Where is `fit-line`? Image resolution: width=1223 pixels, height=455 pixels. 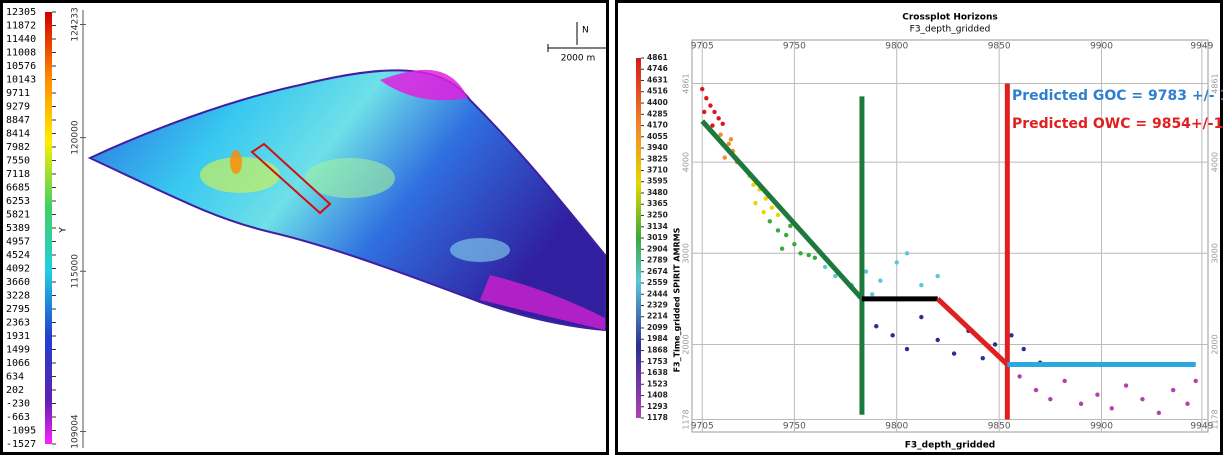 fit-line is located at coordinates (972, 332).